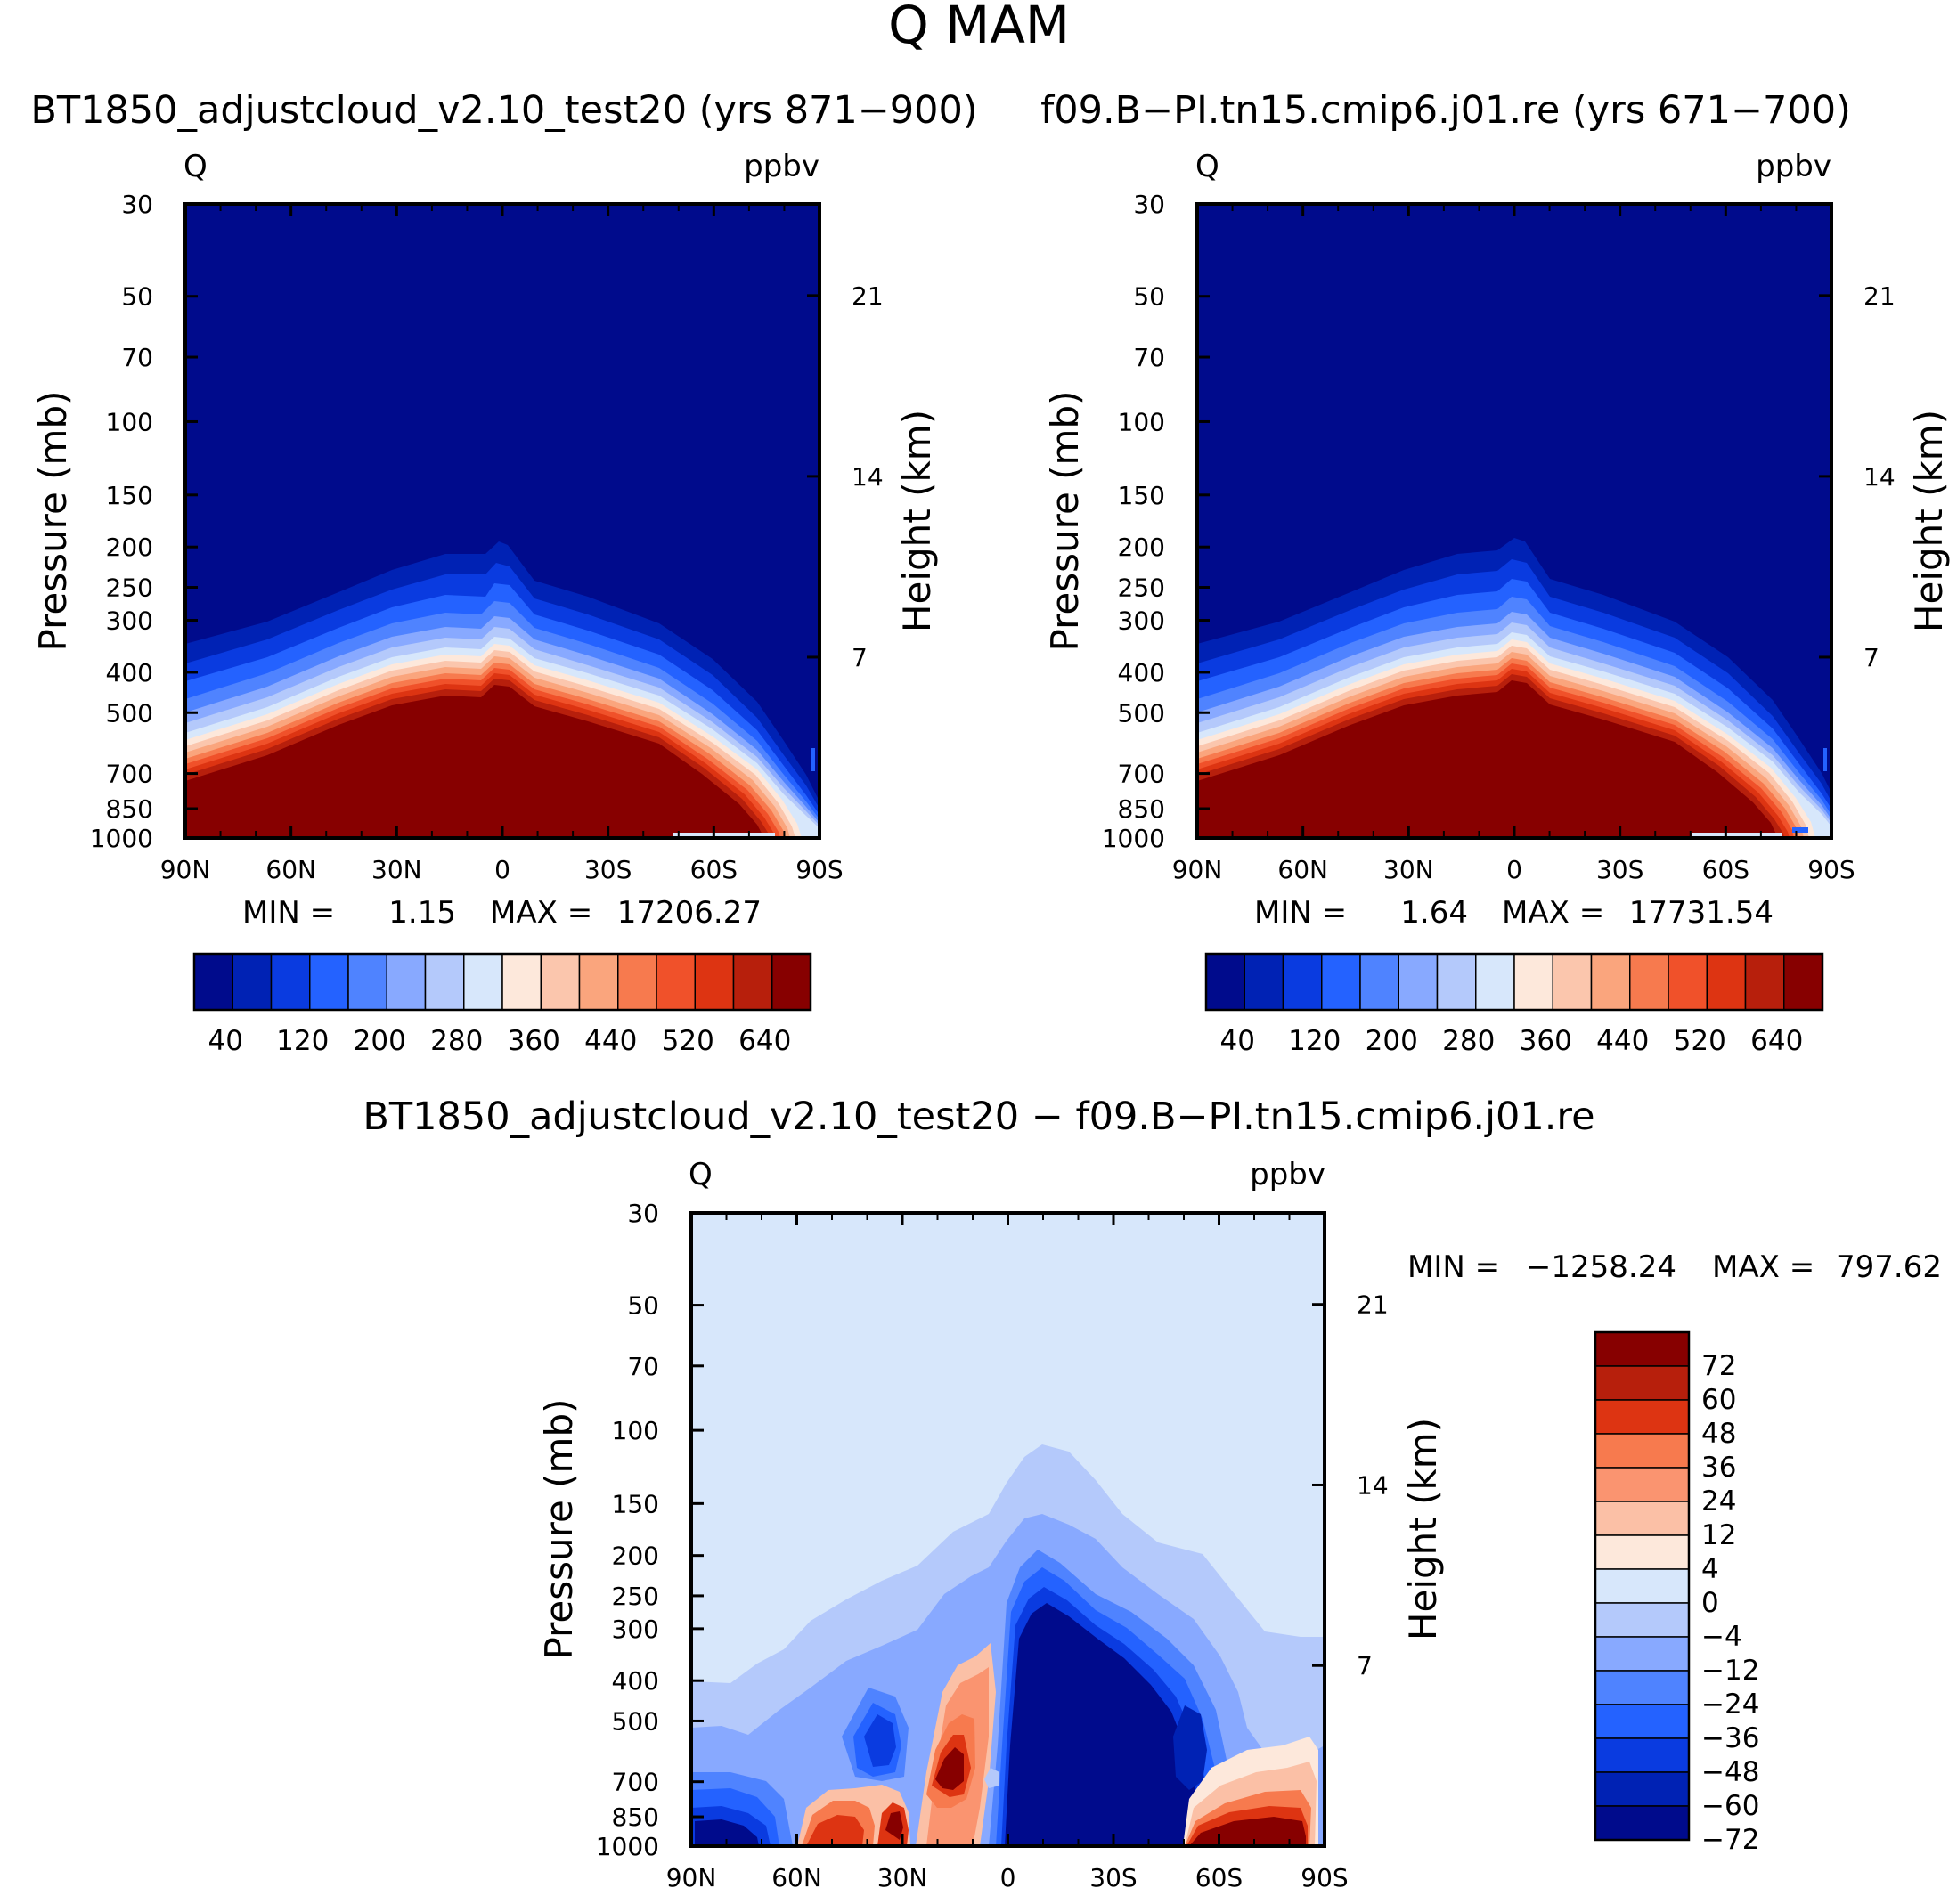 This screenshot has height=1904, width=1957. Describe the element at coordinates (1718, 1535) in the screenshot. I see `colorbar-label: 12` at that location.